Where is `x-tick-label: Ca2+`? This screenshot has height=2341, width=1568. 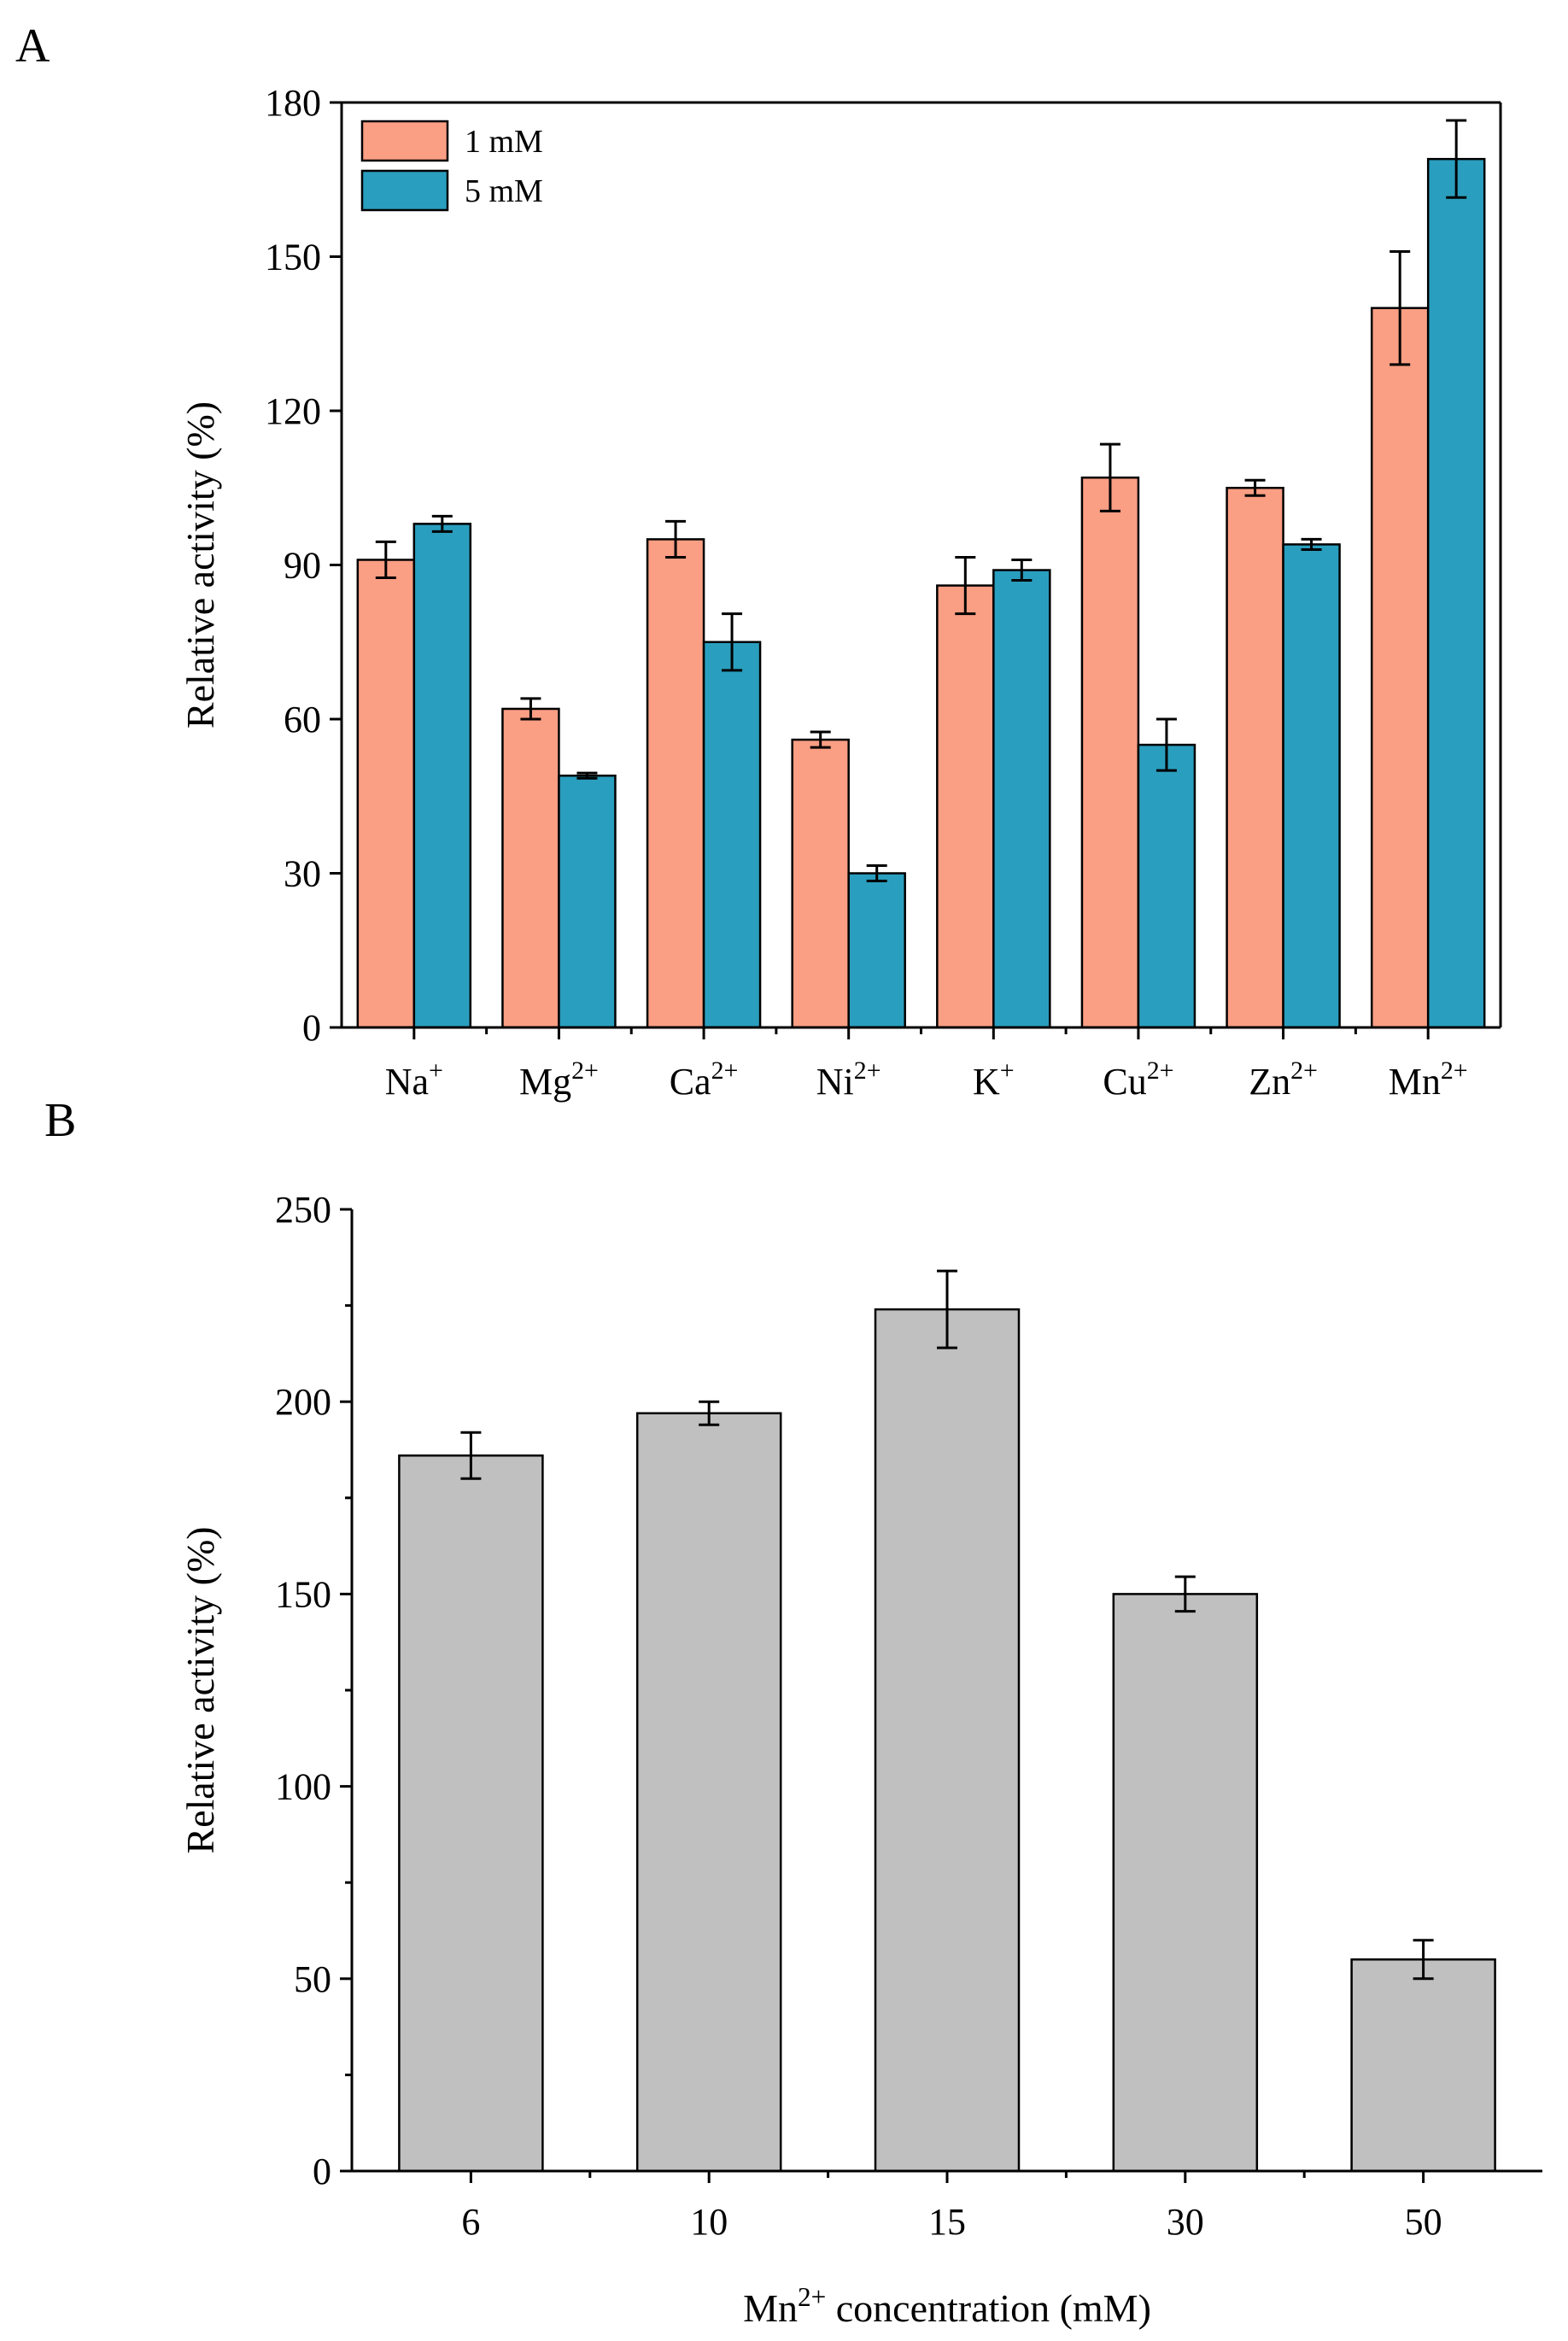
x-tick-label: Ca2+ is located at coordinates (704, 1079).